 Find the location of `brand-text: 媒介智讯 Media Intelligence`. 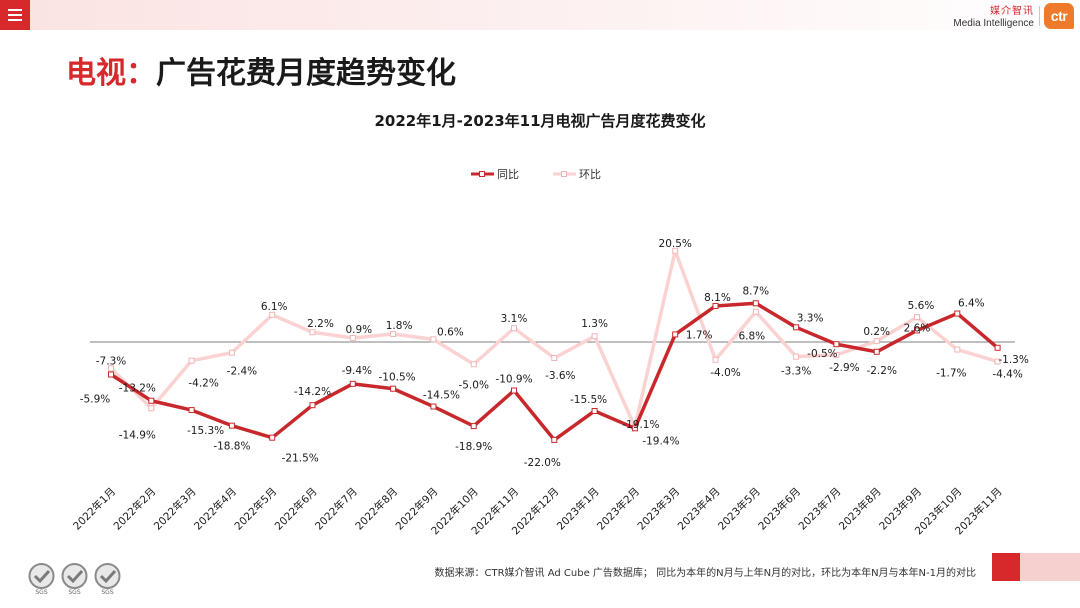

brand-text: 媒介智讯 Media Intelligence is located at coordinates (993, 18).